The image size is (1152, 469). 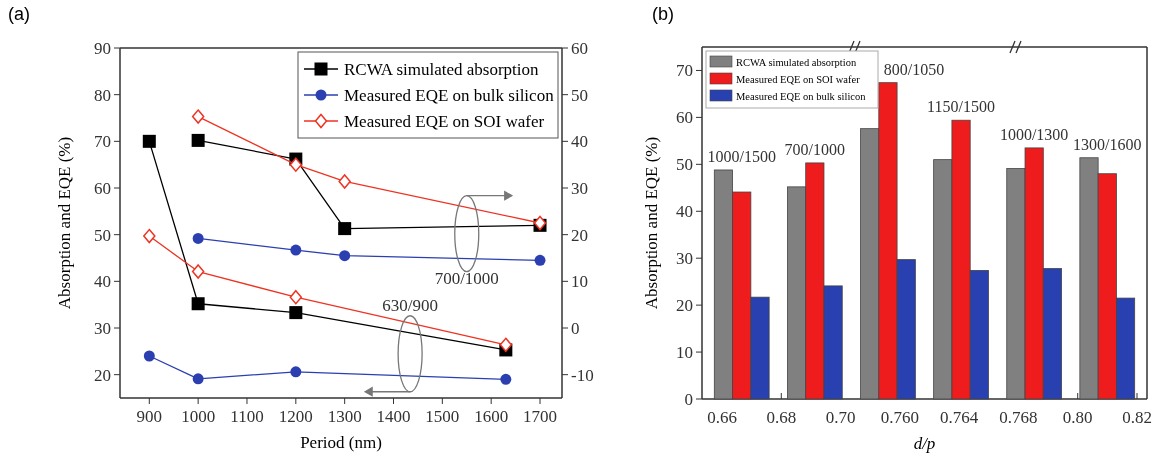 I want to click on text: 0.70, so click(x=840, y=417).